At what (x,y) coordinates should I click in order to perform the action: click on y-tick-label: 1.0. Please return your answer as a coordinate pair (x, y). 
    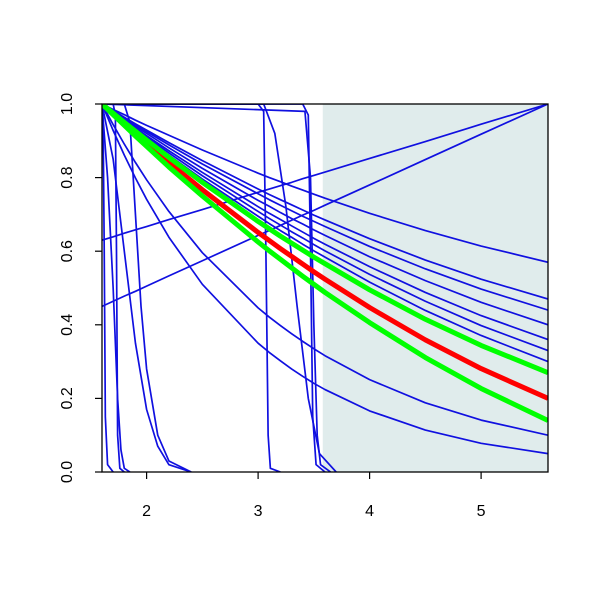
    Looking at the image, I should click on (67, 104).